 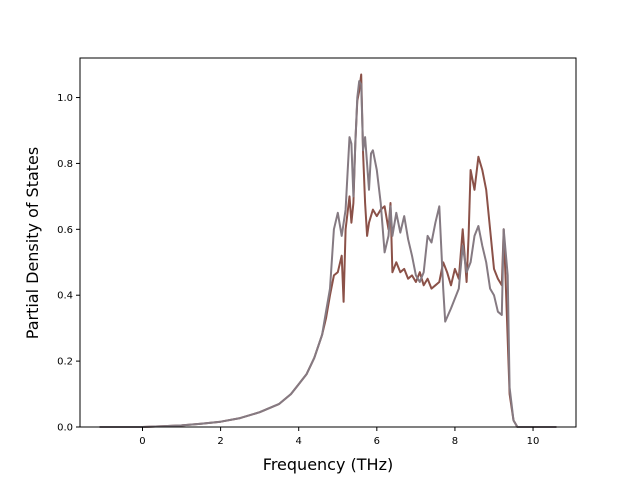 I want to click on x-tick-label: 10, so click(x=533, y=441).